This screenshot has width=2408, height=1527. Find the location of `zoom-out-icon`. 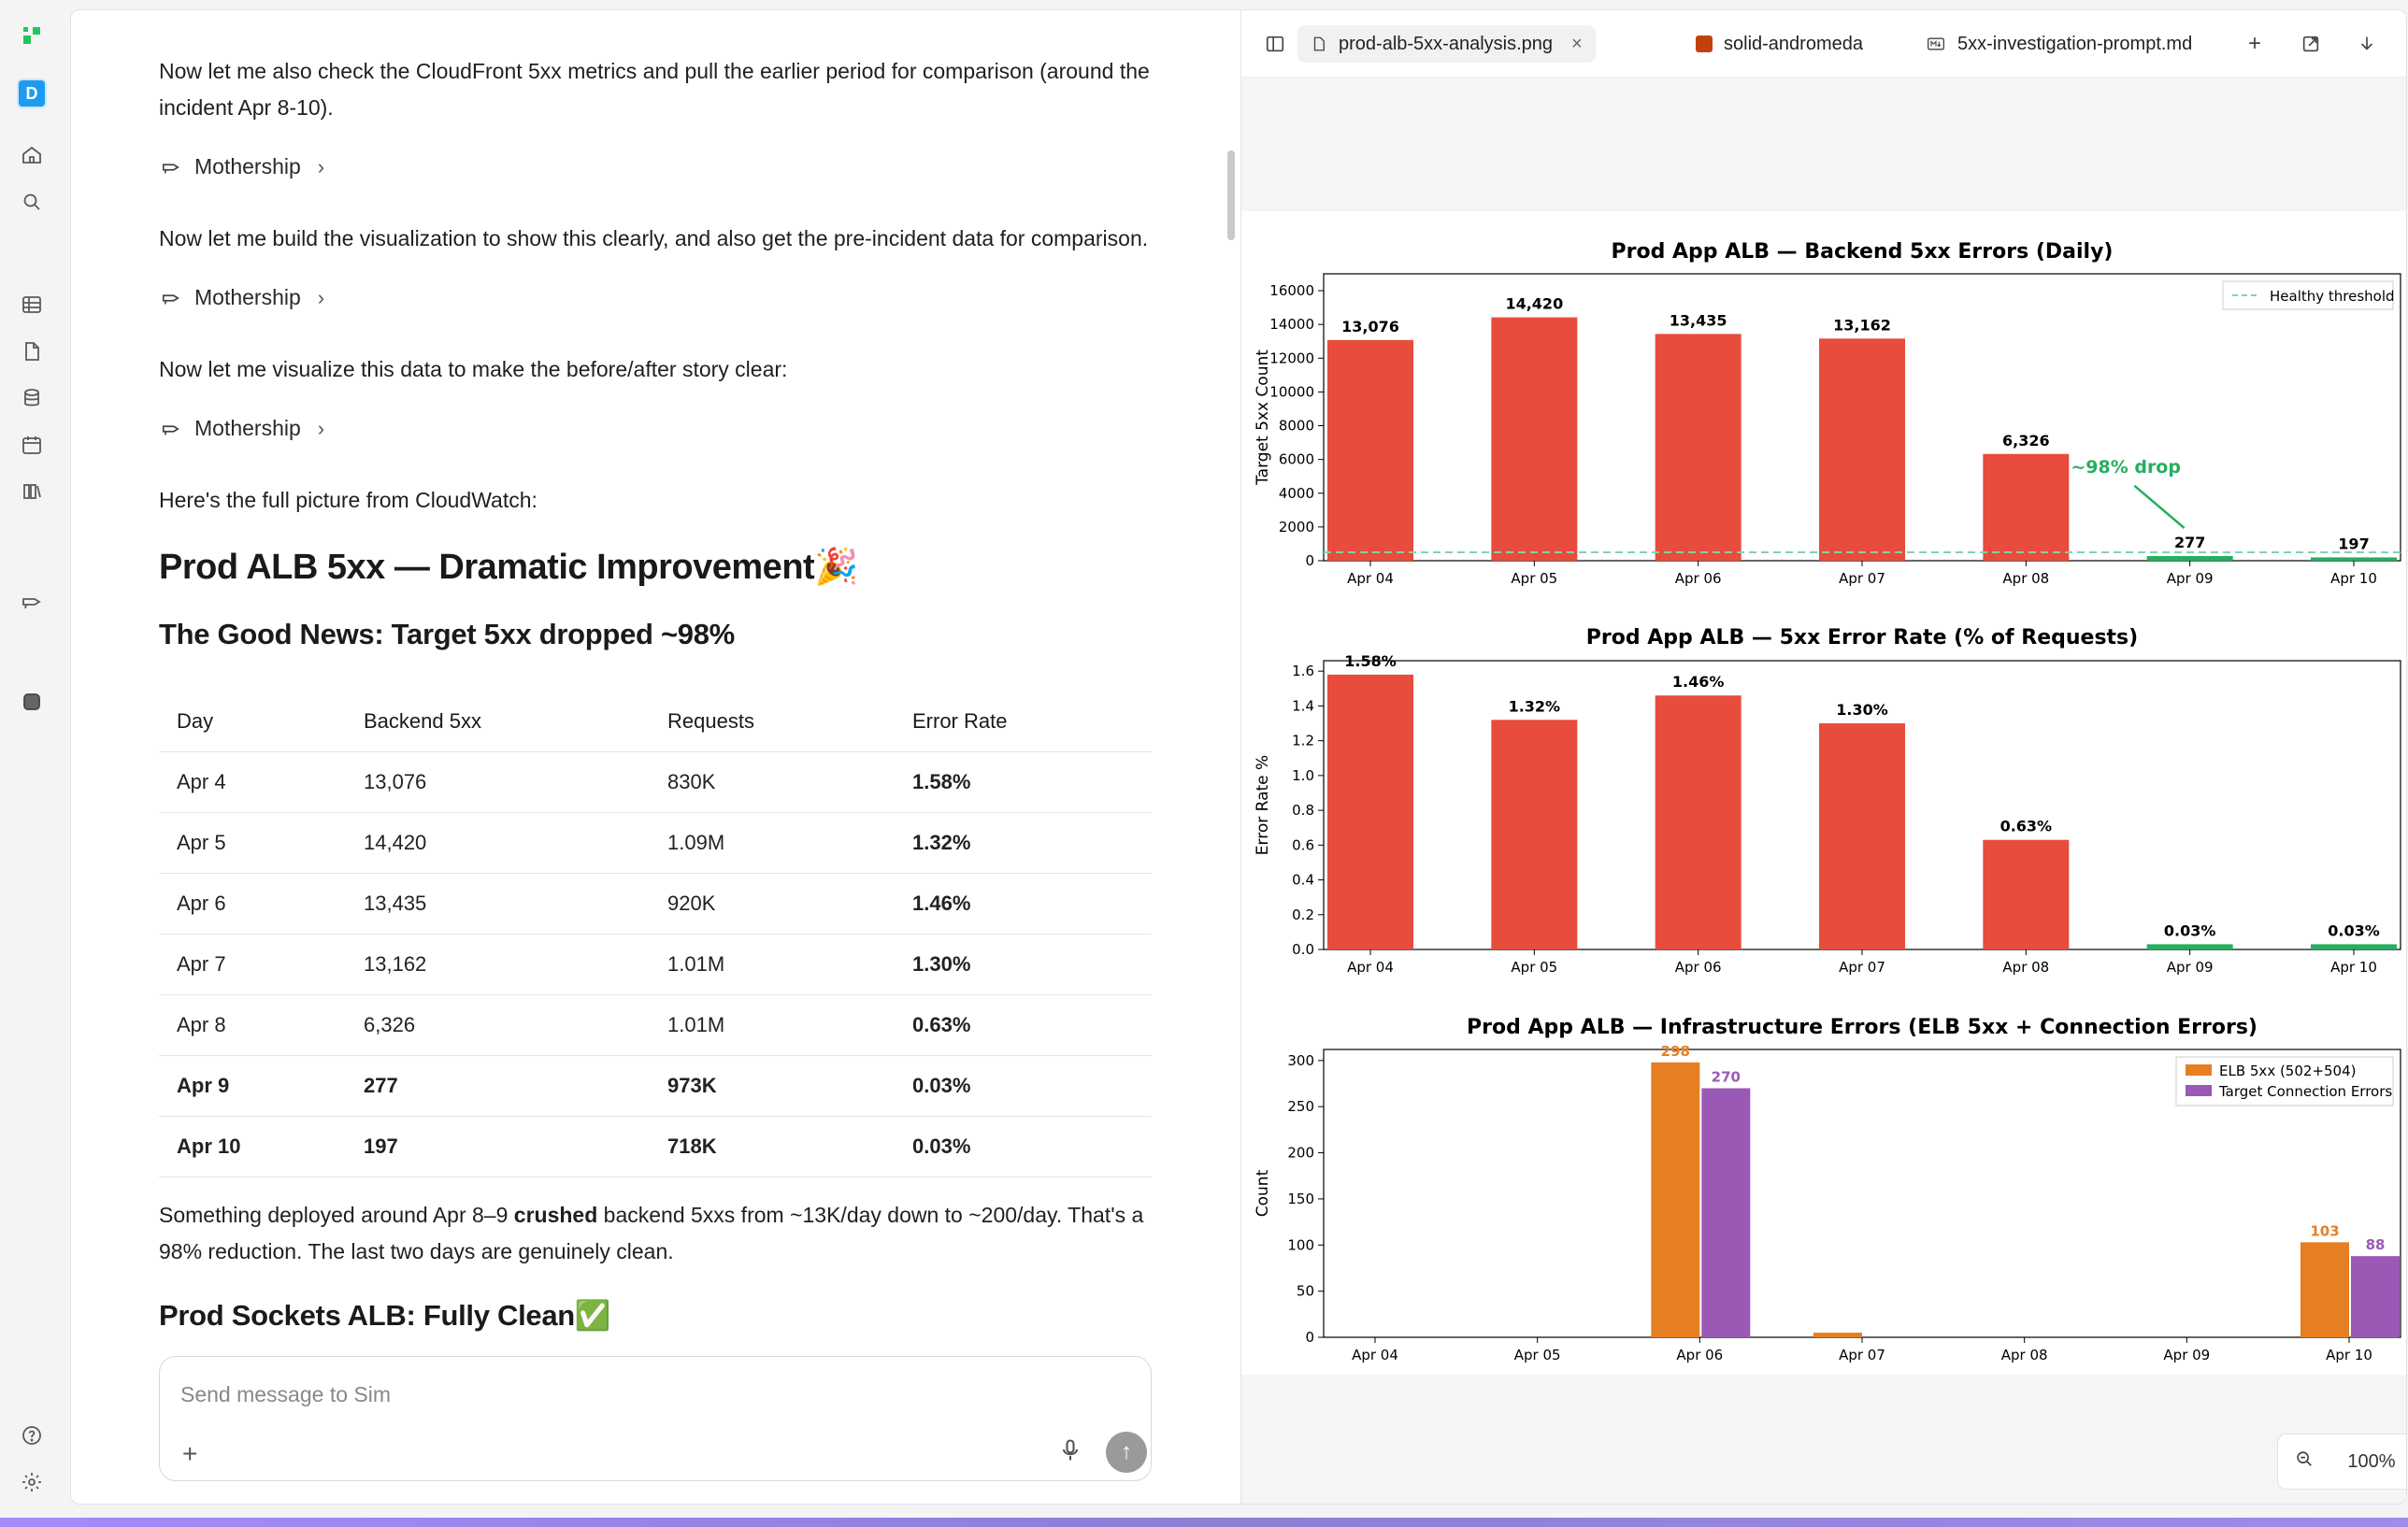

zoom-out-icon is located at coordinates (2304, 1462).